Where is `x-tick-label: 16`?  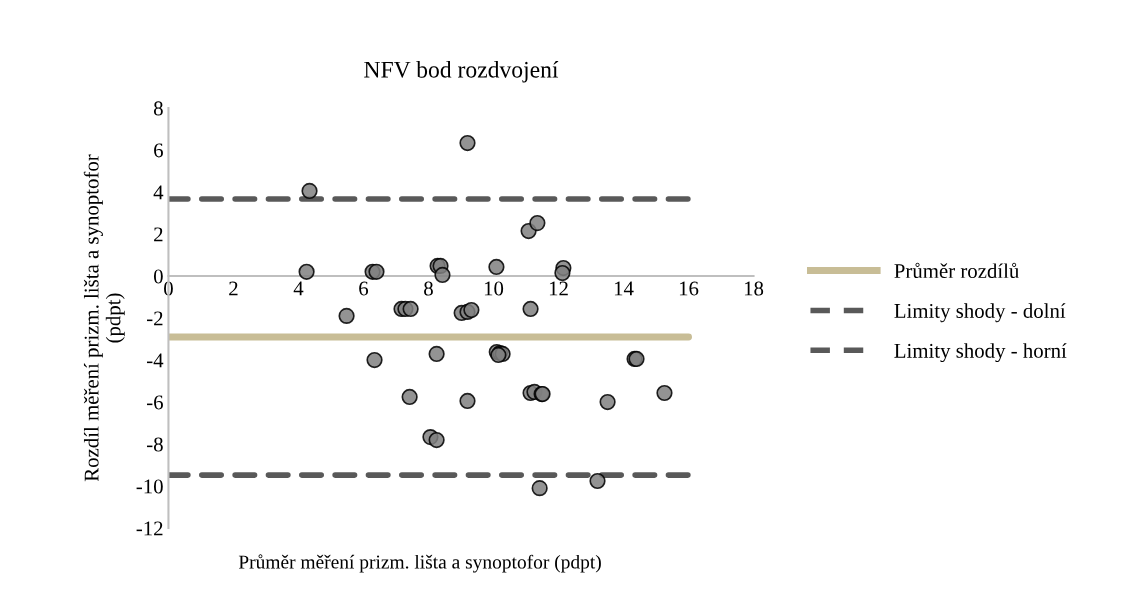
x-tick-label: 16 is located at coordinates (689, 288).